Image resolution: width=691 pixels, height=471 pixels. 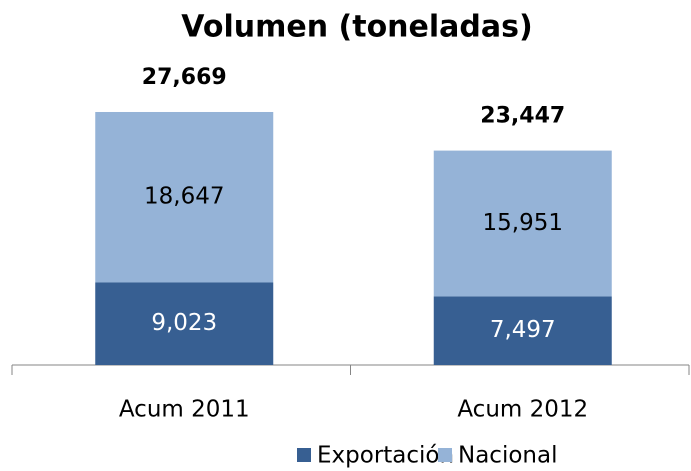 I want to click on data-label: 18,647, so click(x=184, y=197).